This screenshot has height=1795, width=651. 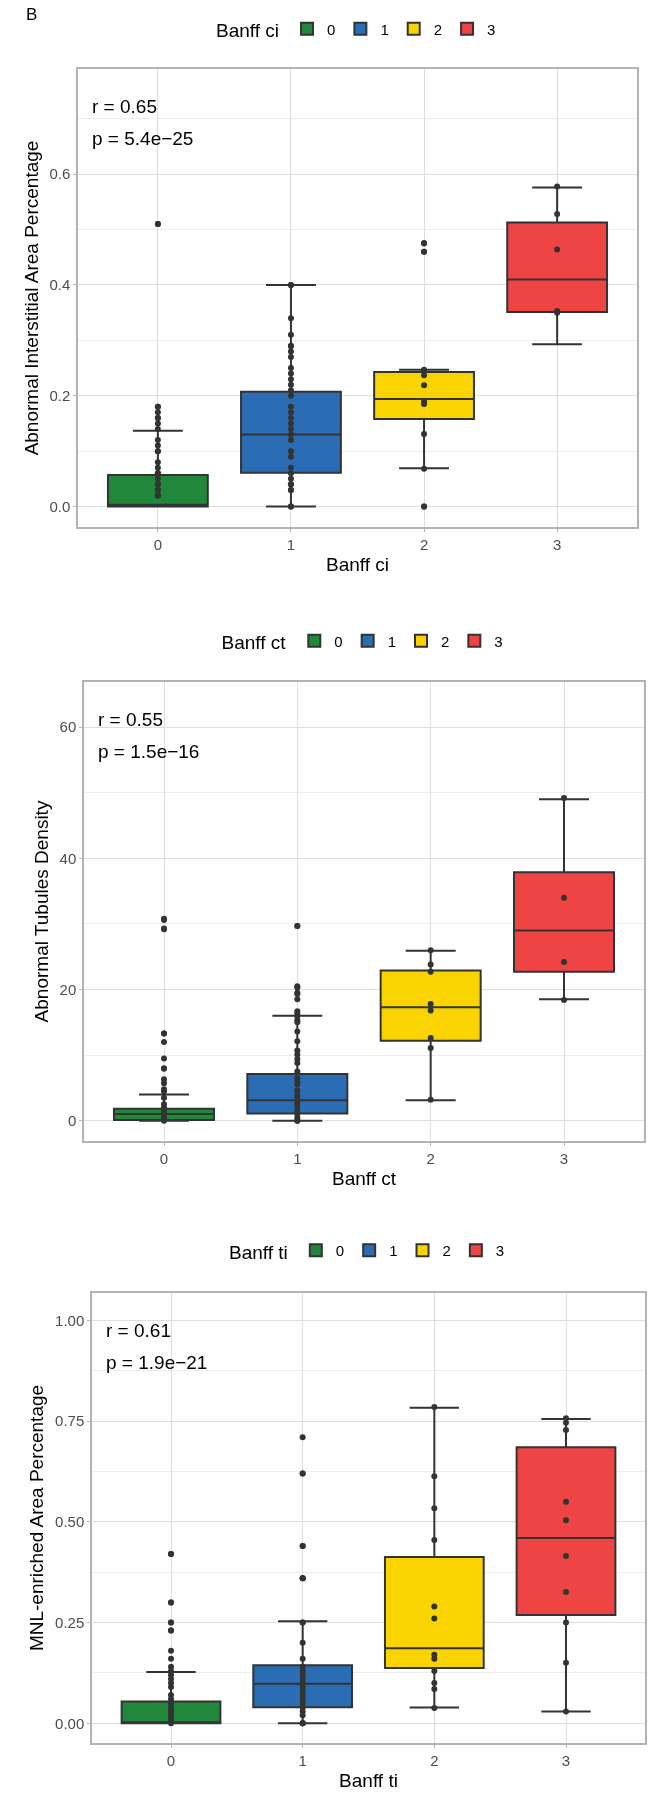 What do you see at coordinates (70, 1723) in the screenshot?
I see `y-tick-label: 0.00` at bounding box center [70, 1723].